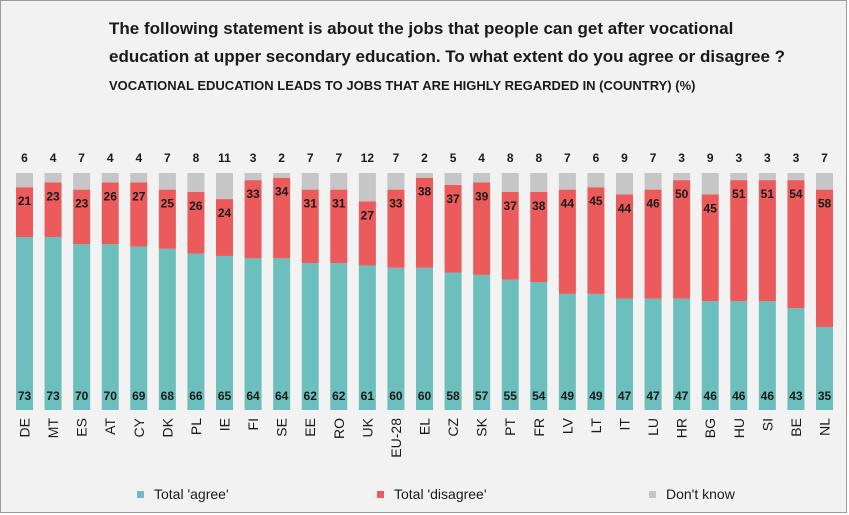 This screenshot has height=515, width=849. I want to click on bar-disagree-EE, so click(310, 226).